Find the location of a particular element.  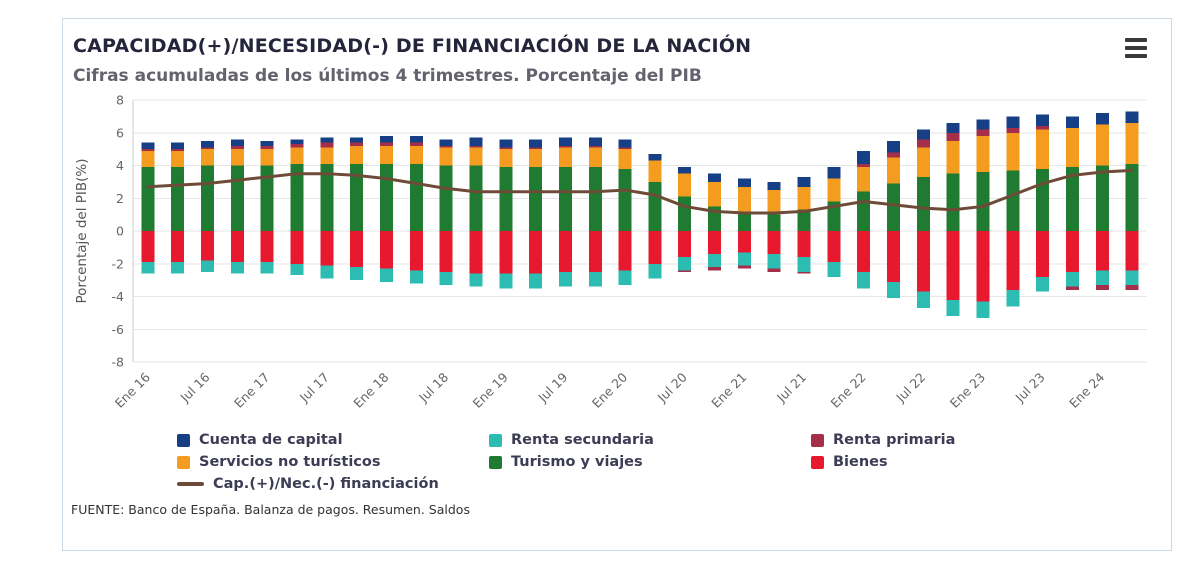

financing-line is located at coordinates (640, 191).